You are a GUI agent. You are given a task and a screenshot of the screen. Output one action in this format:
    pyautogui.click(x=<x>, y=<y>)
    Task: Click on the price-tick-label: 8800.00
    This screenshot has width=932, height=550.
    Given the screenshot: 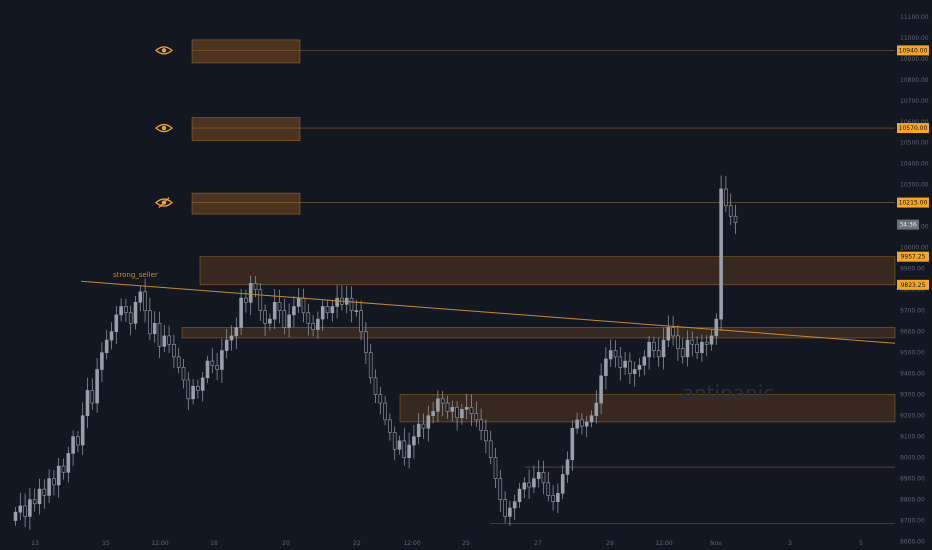 What is the action you would take?
    pyautogui.click(x=912, y=500)
    